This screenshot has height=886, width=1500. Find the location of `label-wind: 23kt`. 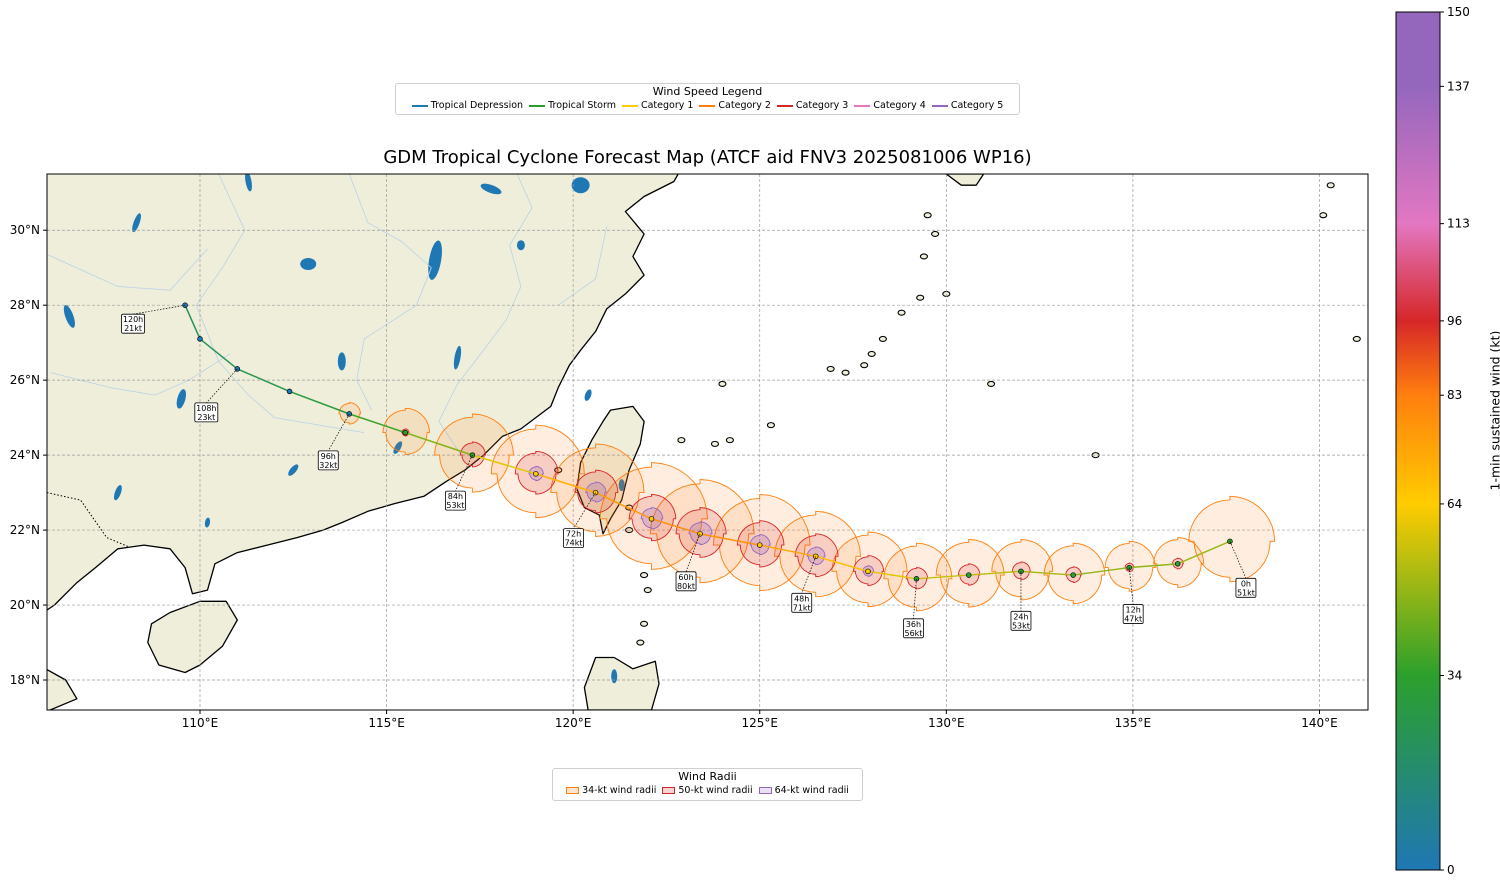

label-wind: 23kt is located at coordinates (206, 417).